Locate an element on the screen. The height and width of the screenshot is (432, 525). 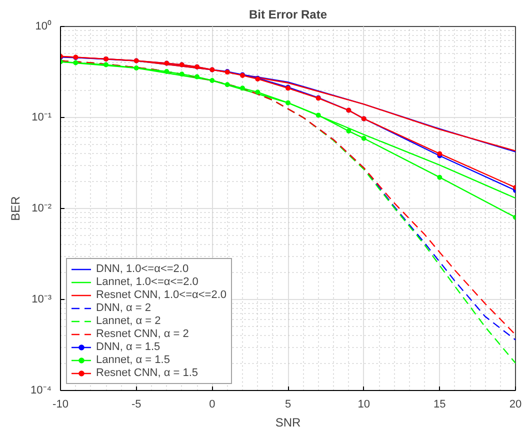
legend-label: Resnet CNN, α = 1.5 is located at coordinates (147, 373).